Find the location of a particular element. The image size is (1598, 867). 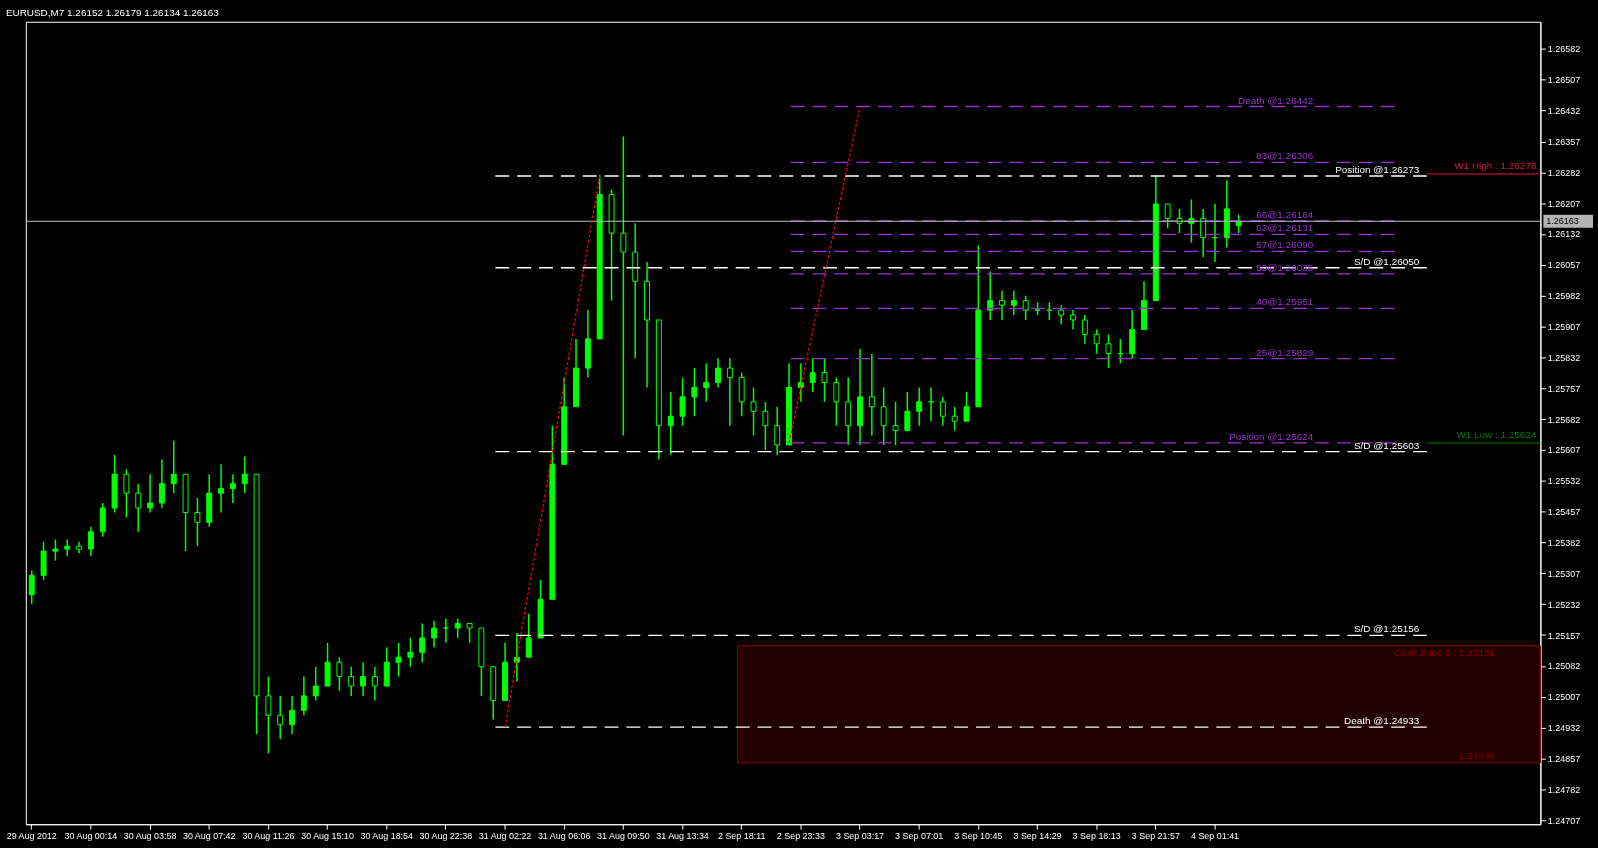

x-tick-label: 31 Aug 09:50 is located at coordinates (623, 835).